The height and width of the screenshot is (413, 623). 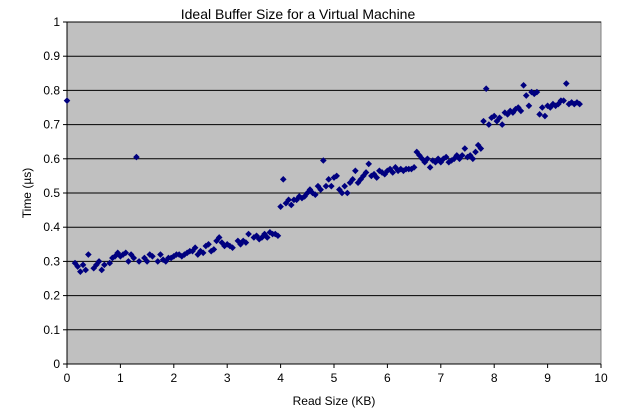 What do you see at coordinates (440, 378) in the screenshot?
I see `x-tick-label: 7` at bounding box center [440, 378].